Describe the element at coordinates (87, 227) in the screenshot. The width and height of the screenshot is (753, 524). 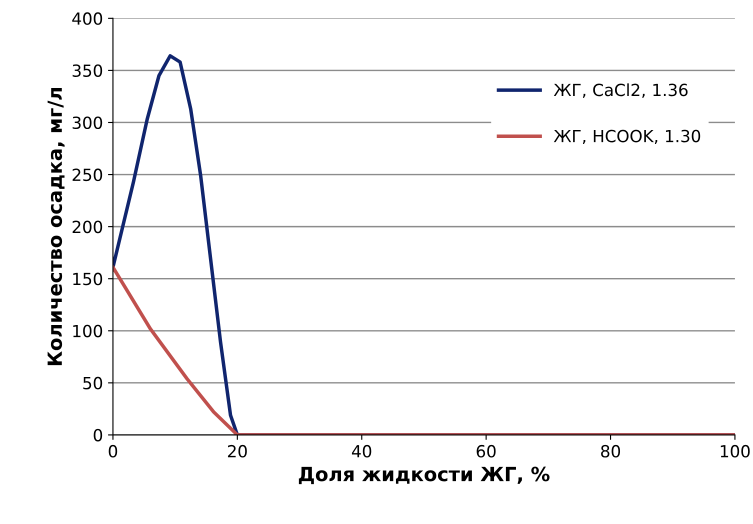
I see `y-tick-label: 200` at that location.